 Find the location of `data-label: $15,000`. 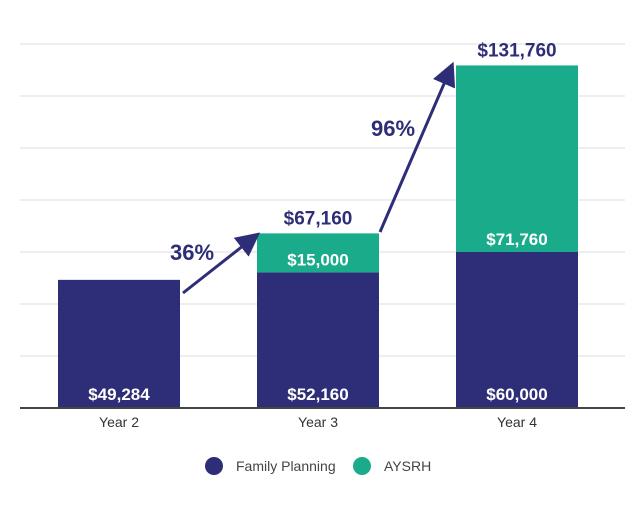

data-label: $15,000 is located at coordinates (317, 259).